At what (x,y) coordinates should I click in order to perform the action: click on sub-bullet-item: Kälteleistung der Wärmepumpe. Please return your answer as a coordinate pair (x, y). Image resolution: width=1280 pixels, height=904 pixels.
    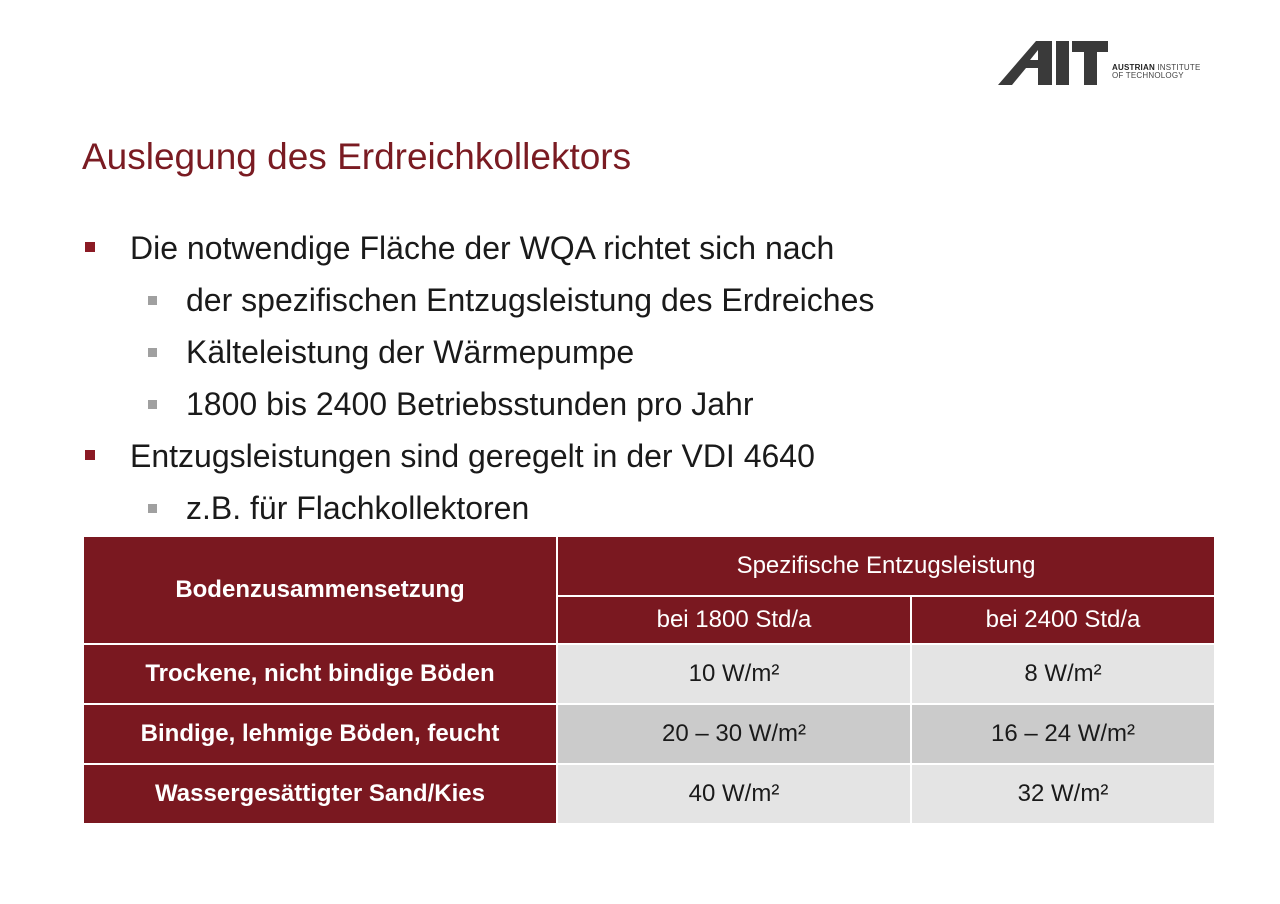
    Looking at the image, I should click on (478, 356).